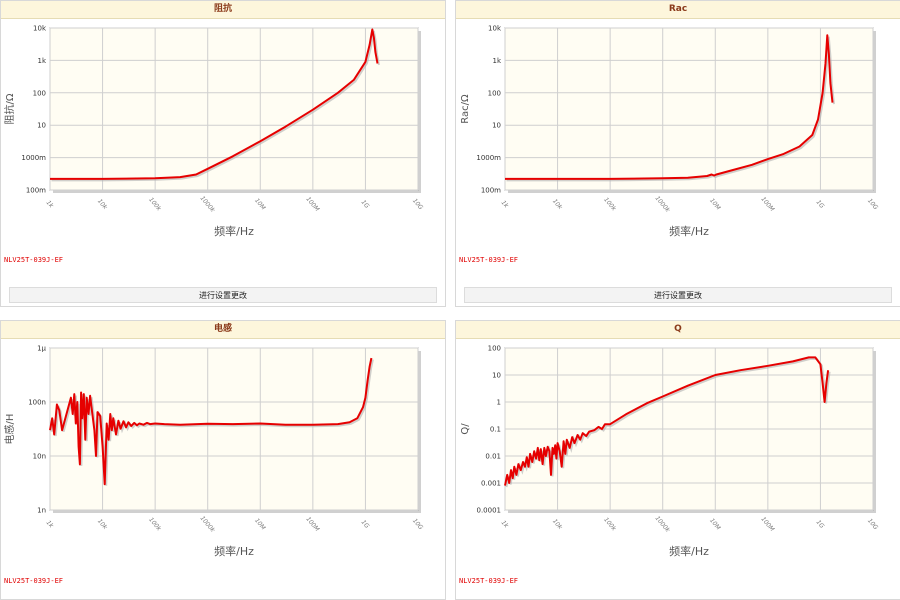 The height and width of the screenshot is (600, 900). I want to click on chart-title: Rac, so click(678, 10).